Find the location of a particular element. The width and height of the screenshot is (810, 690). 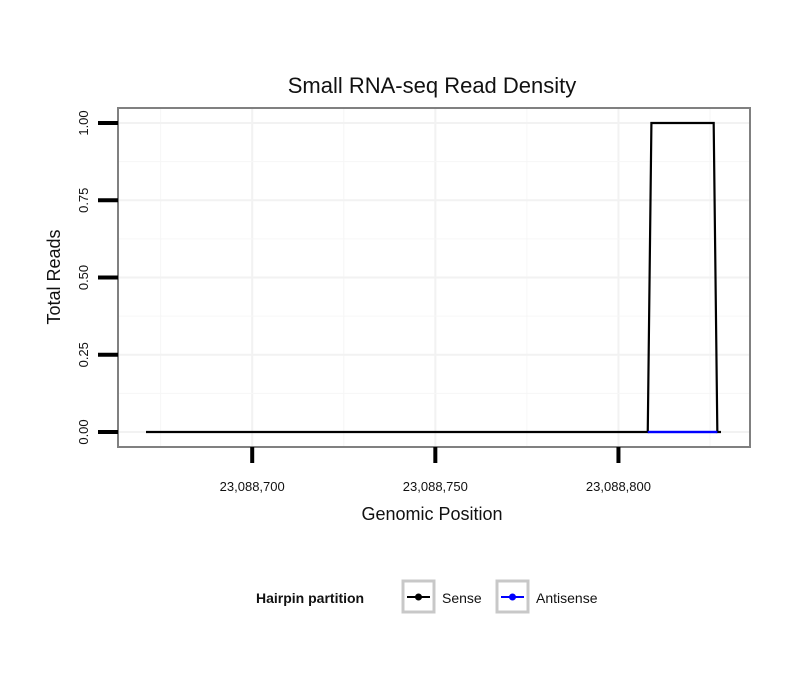

chart-title: Small RNA-seq Read Density is located at coordinates (432, 85).